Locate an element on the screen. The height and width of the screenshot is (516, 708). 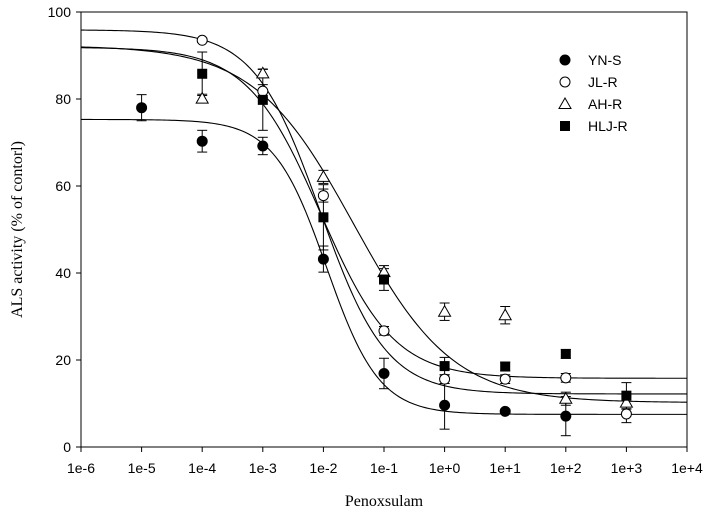
legend-marker-jl-r is located at coordinates (565, 82).